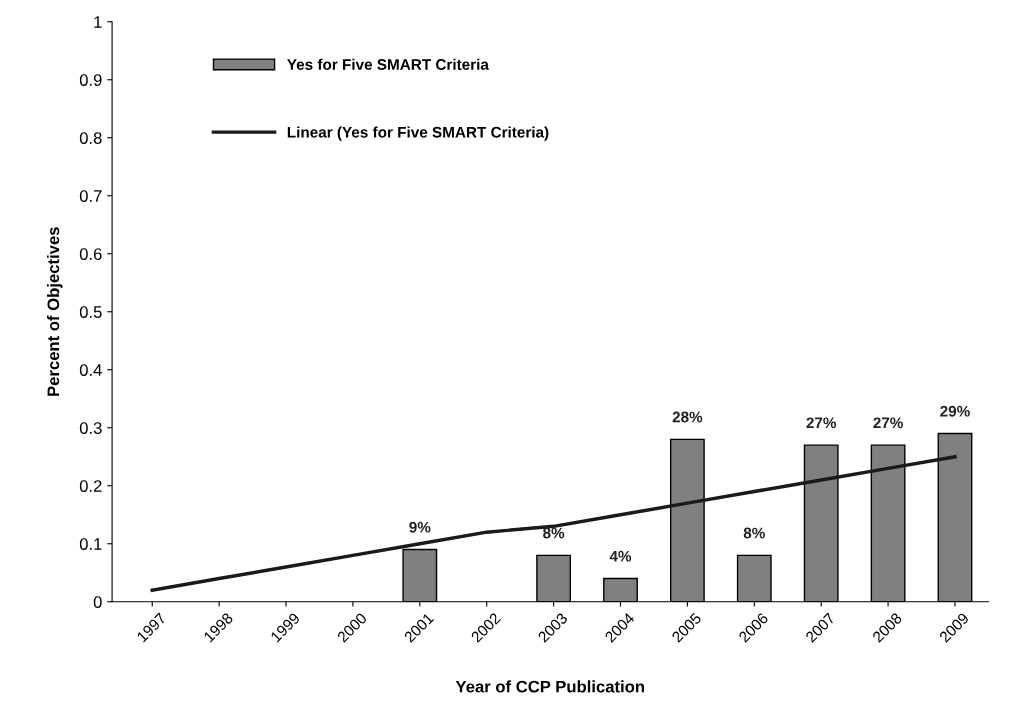  What do you see at coordinates (97, 602) in the screenshot?
I see `y-tick-label: 0` at bounding box center [97, 602].